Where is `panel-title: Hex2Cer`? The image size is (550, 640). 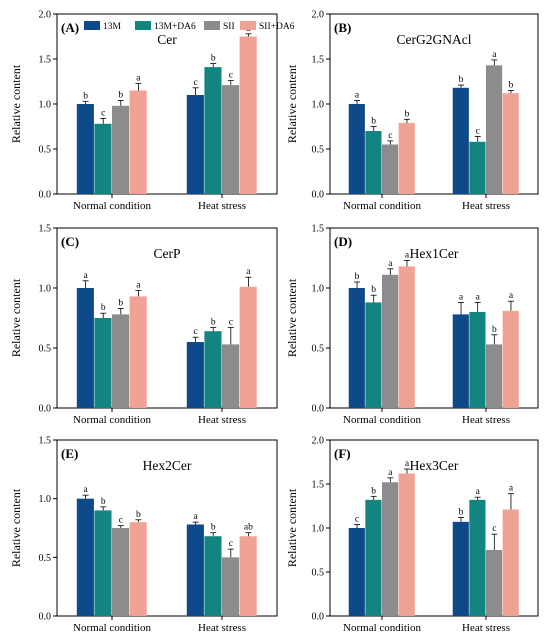 panel-title: Hex2Cer is located at coordinates (167, 465).